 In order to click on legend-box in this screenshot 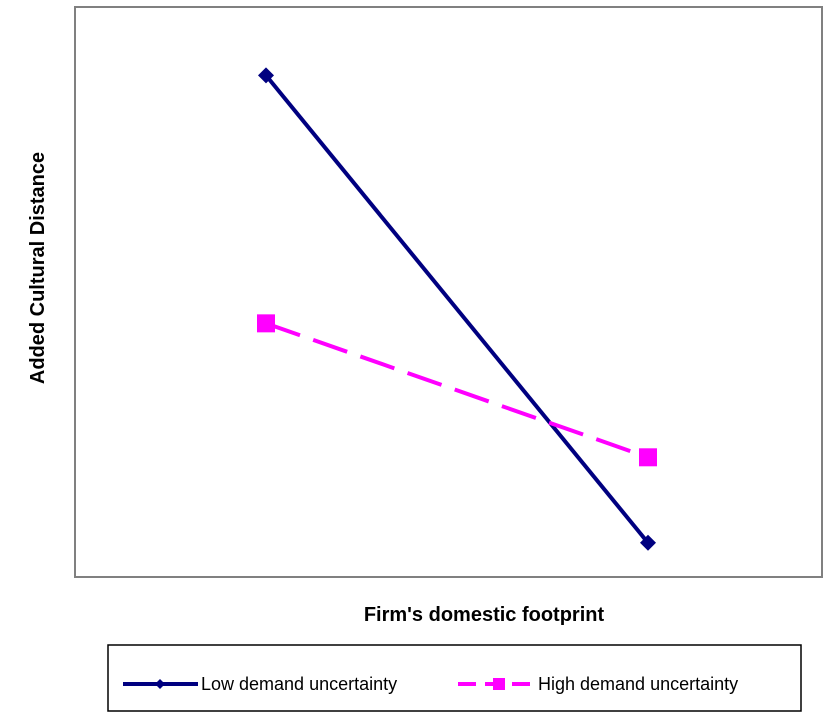, I will do `click(454, 678)`.